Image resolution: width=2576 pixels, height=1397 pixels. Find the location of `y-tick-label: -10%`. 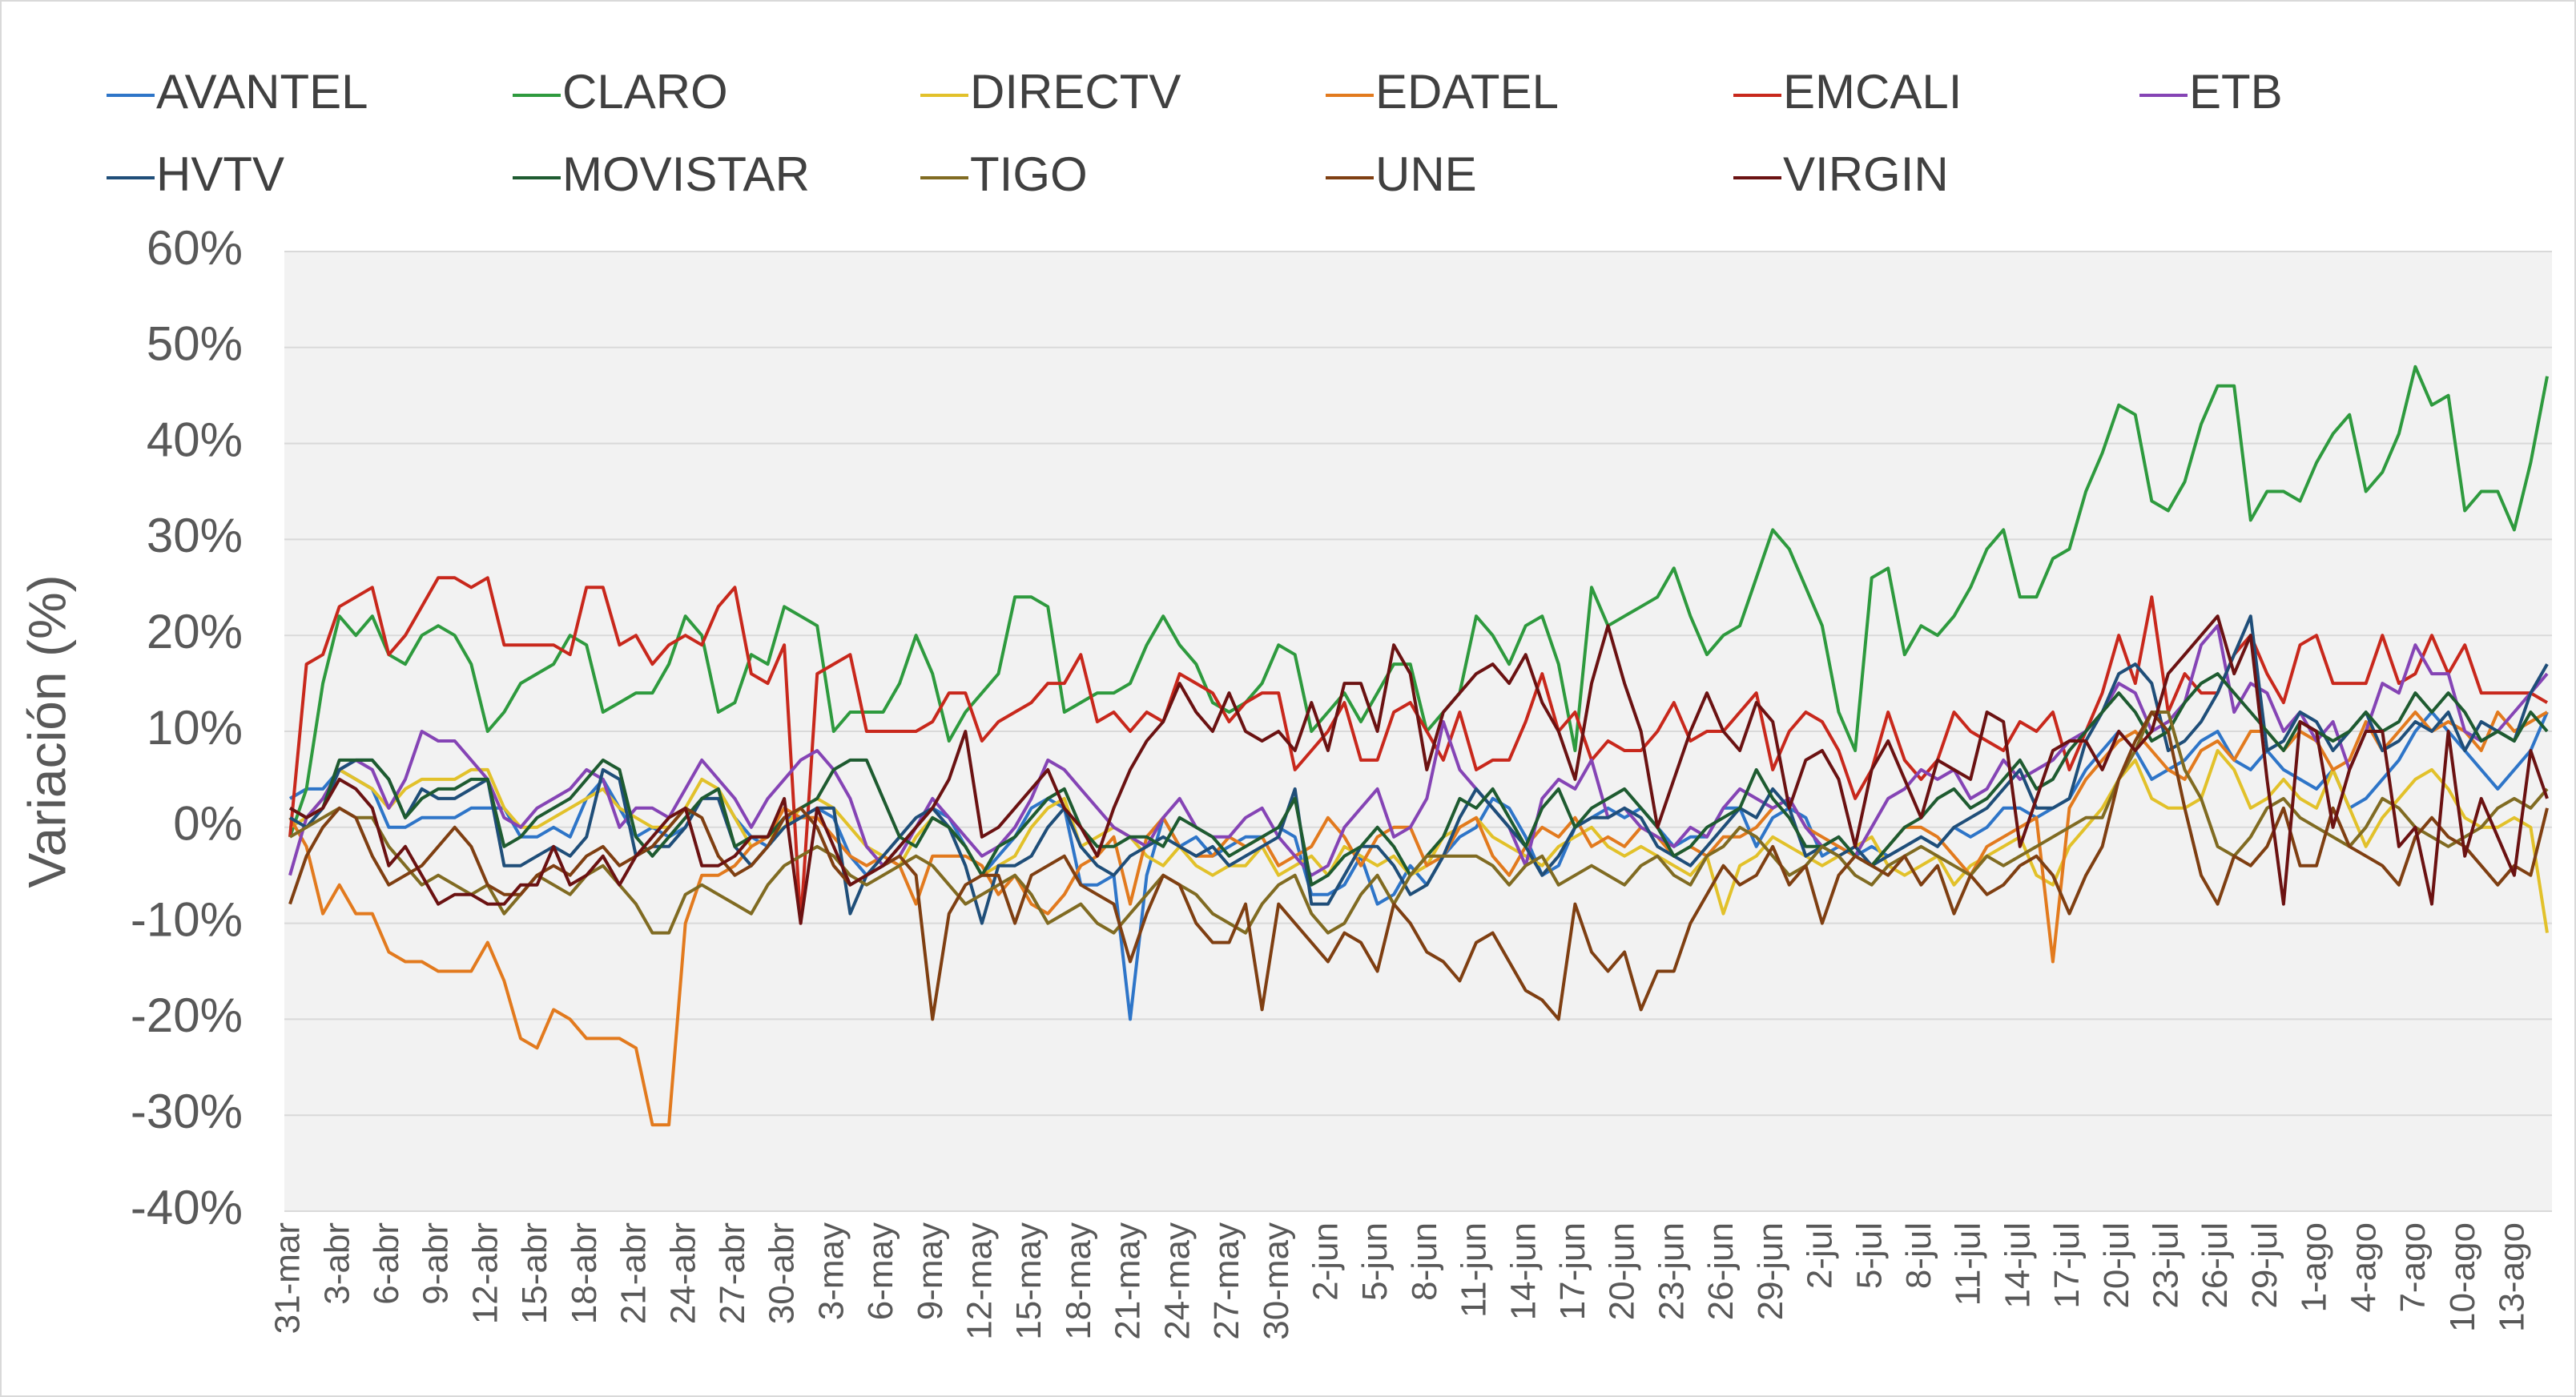

y-tick-label: -10% is located at coordinates (187, 919).